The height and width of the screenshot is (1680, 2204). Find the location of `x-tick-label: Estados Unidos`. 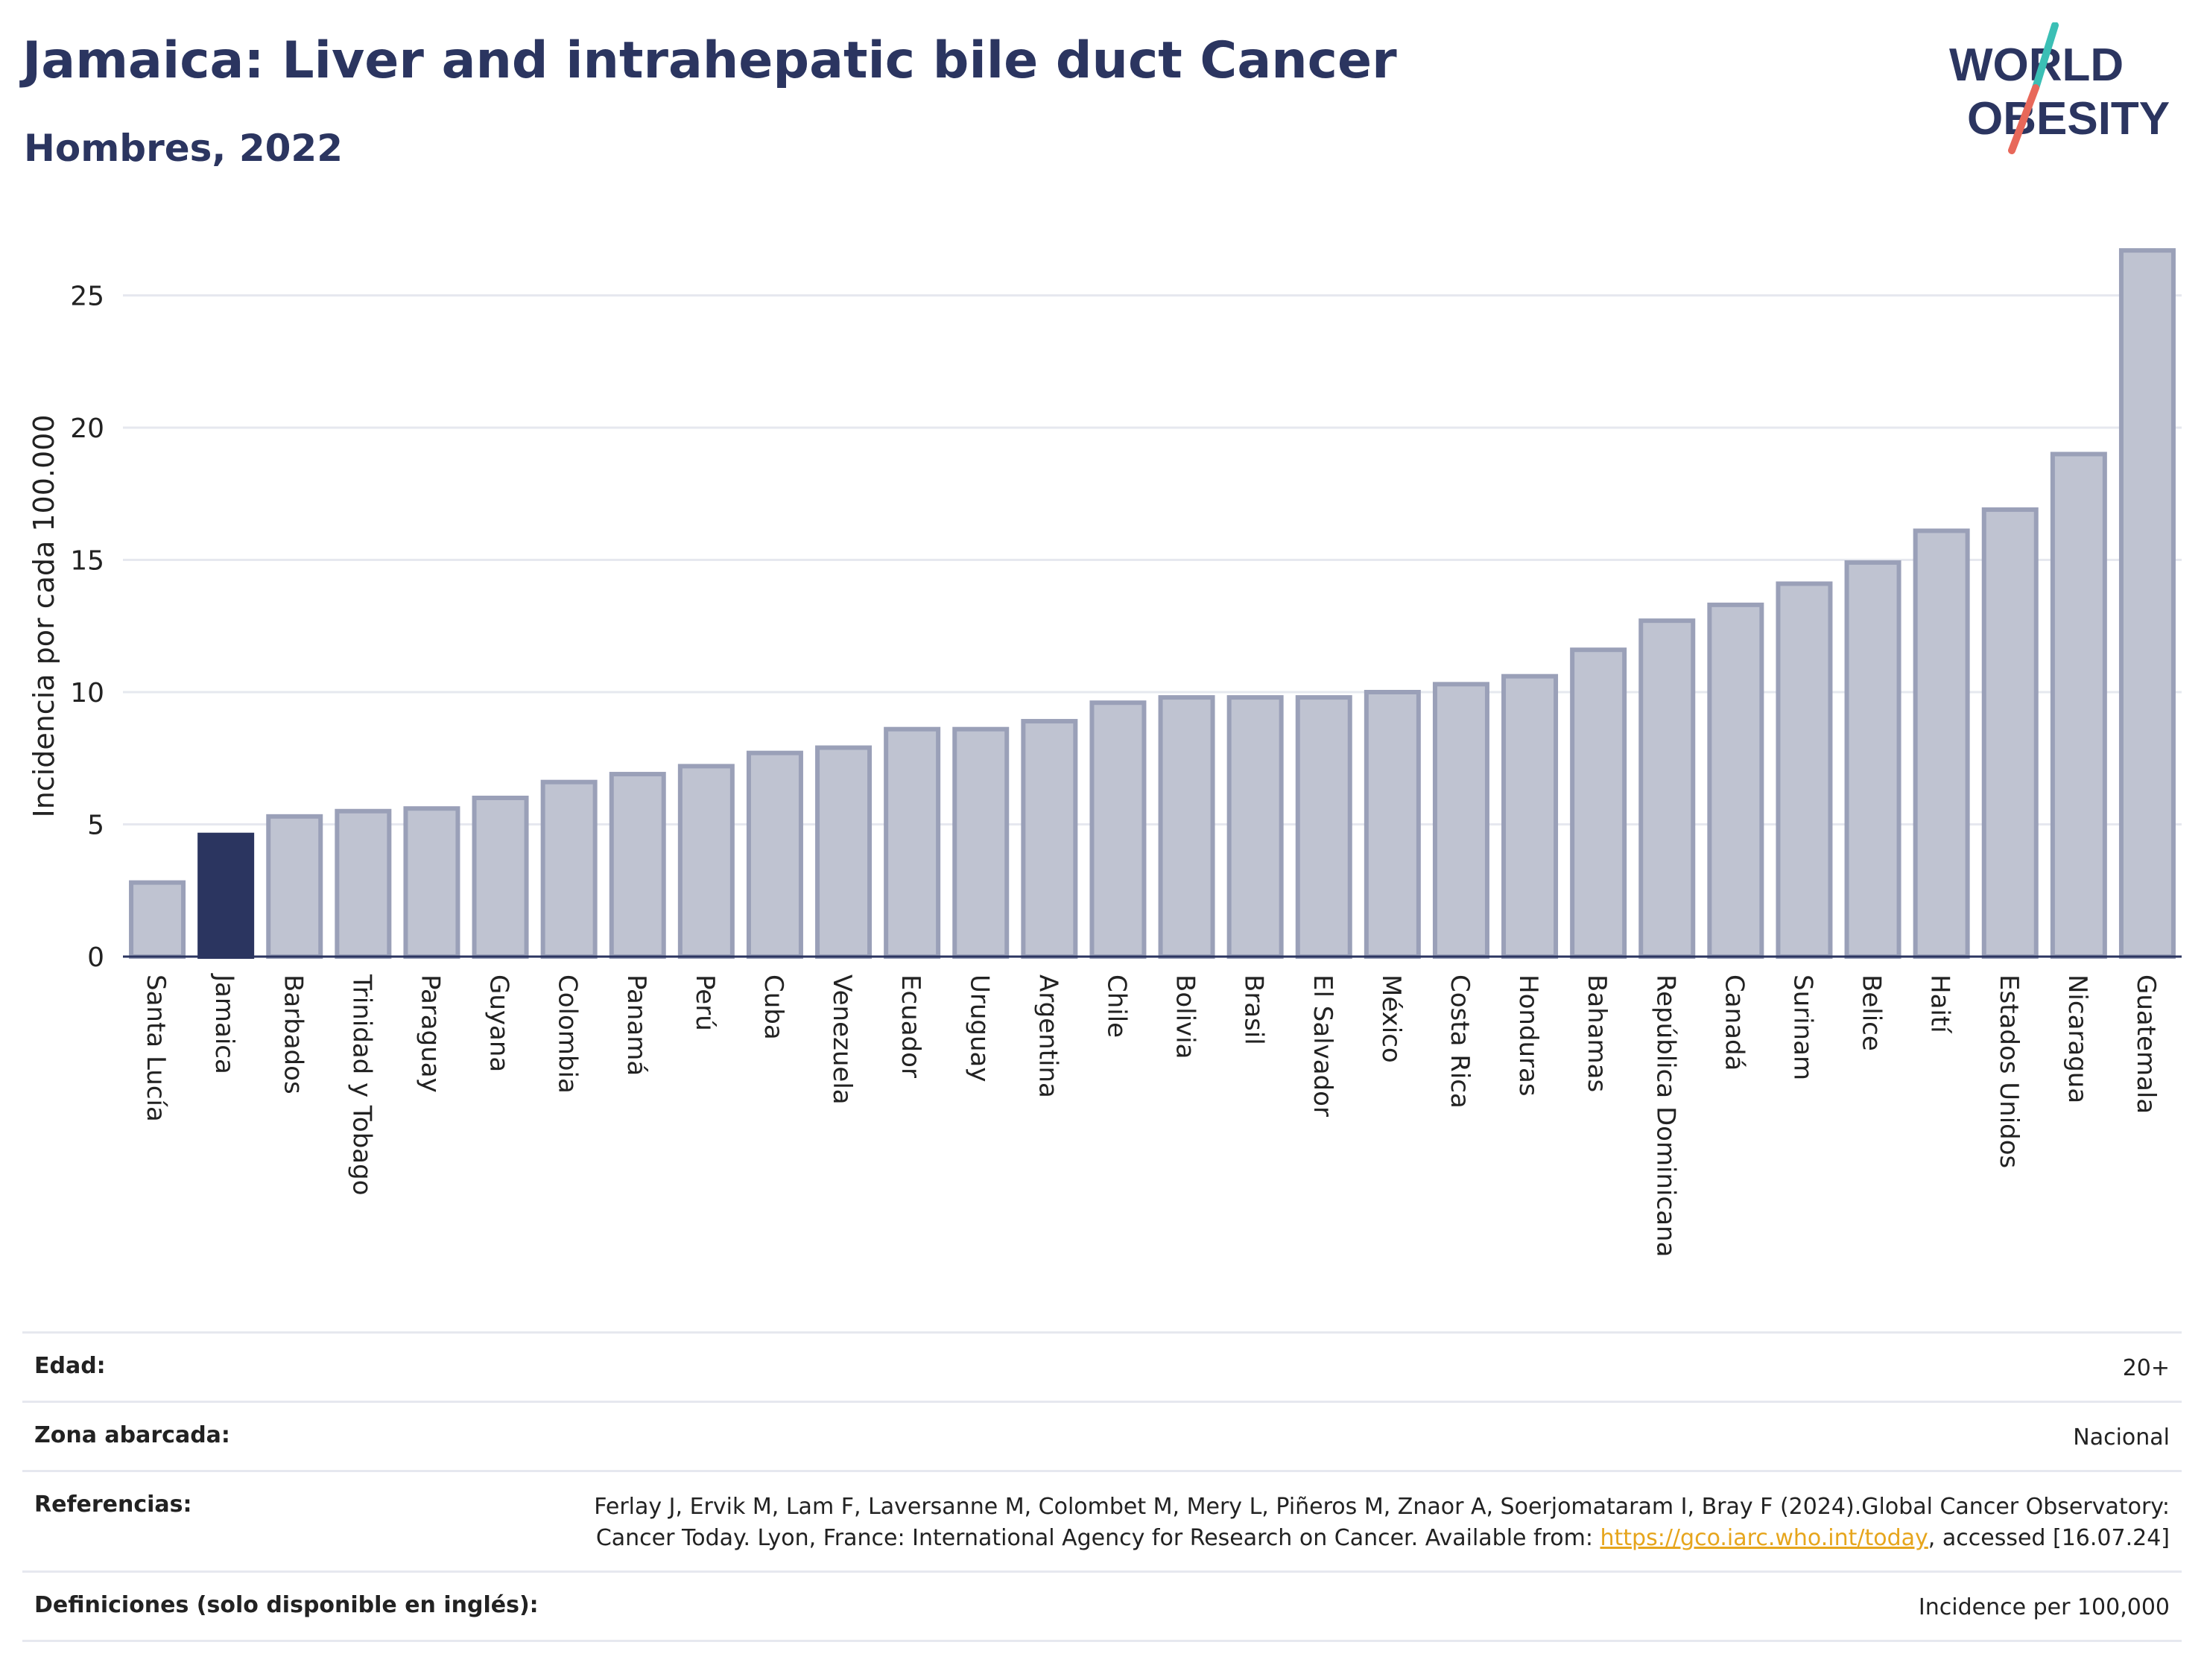

x-tick-label: Estados Unidos is located at coordinates (2009, 1071).